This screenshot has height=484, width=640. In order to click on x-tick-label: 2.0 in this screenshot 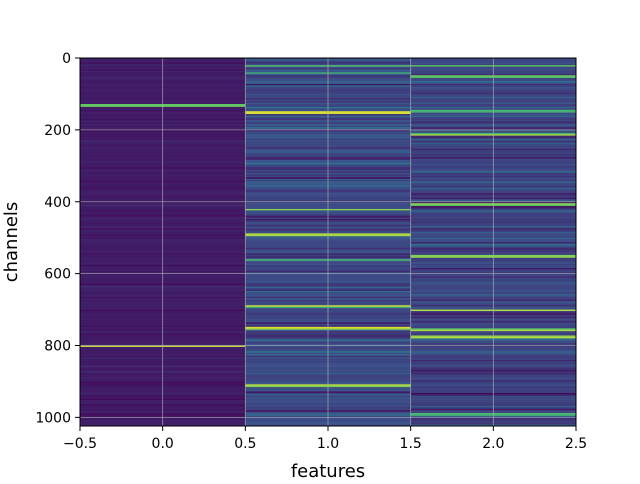, I will do `click(493, 444)`.